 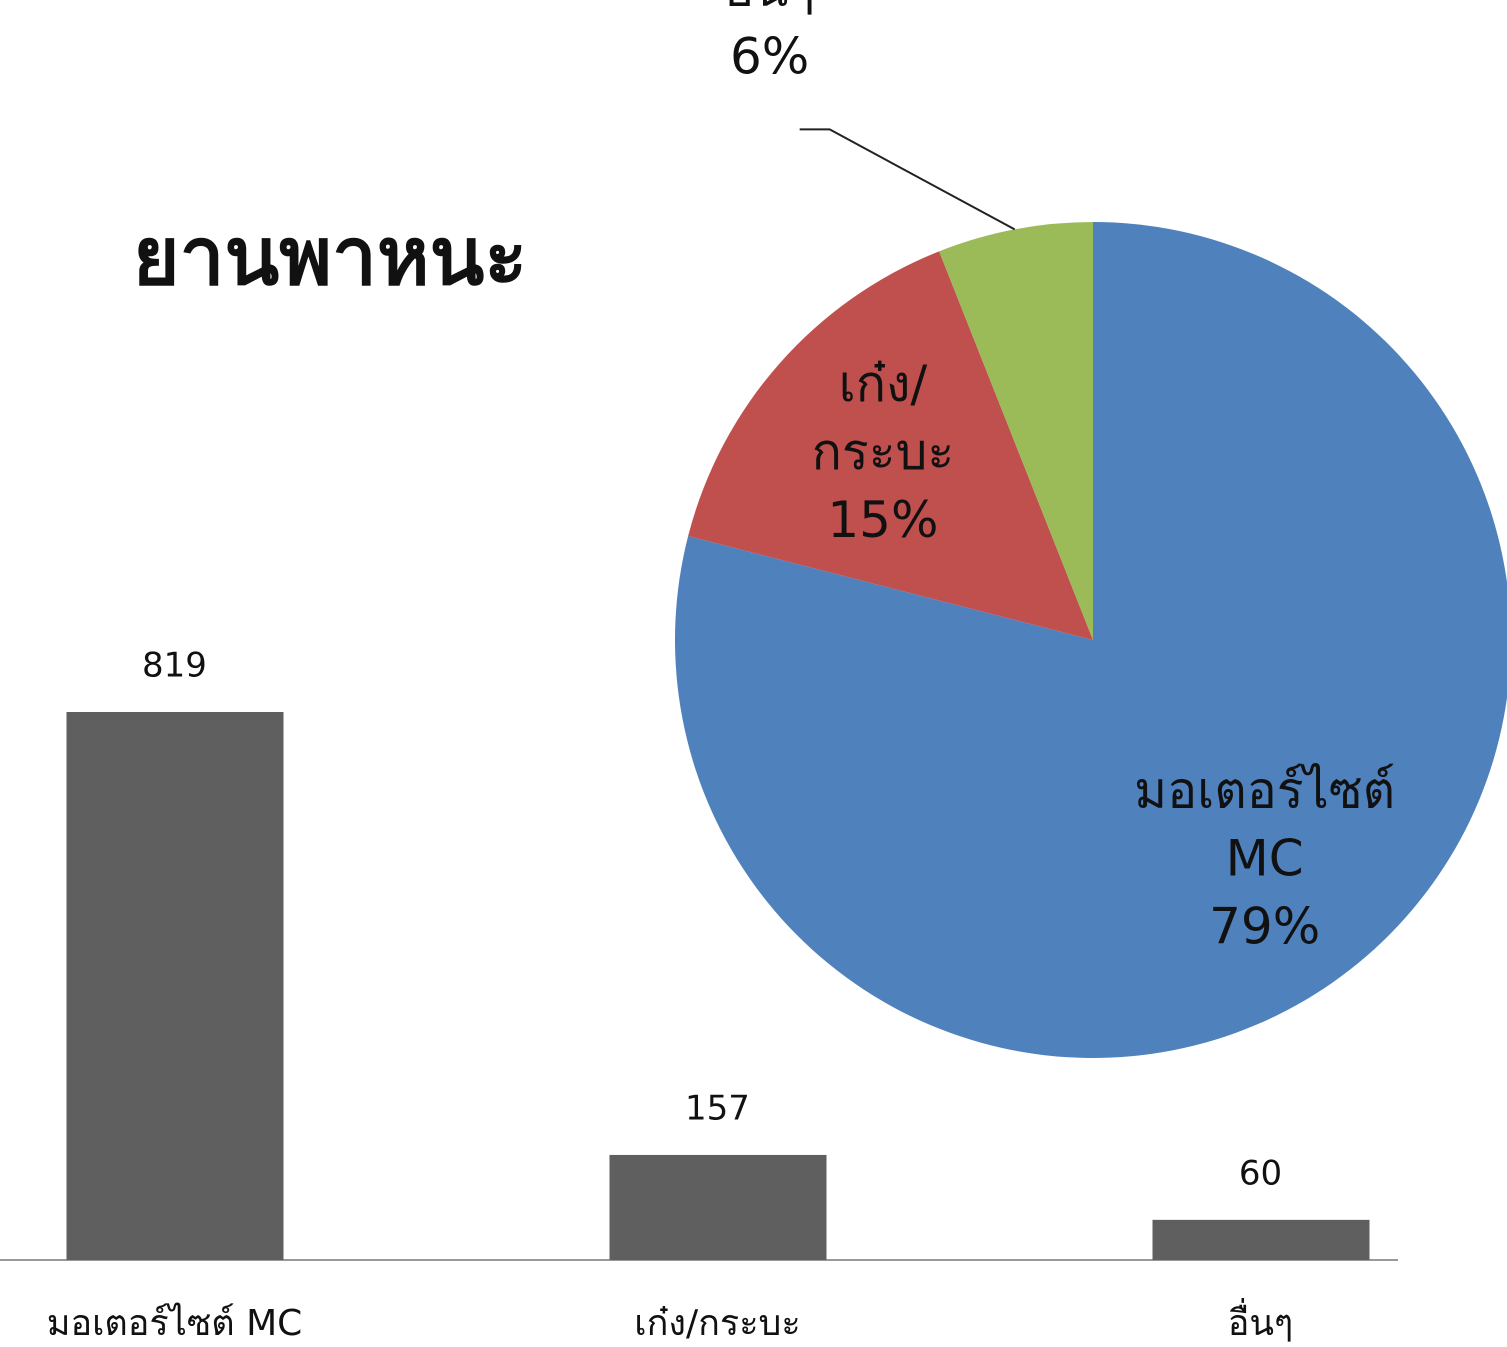 What do you see at coordinates (1264, 926) in the screenshot?
I see `value-label: 79%` at bounding box center [1264, 926].